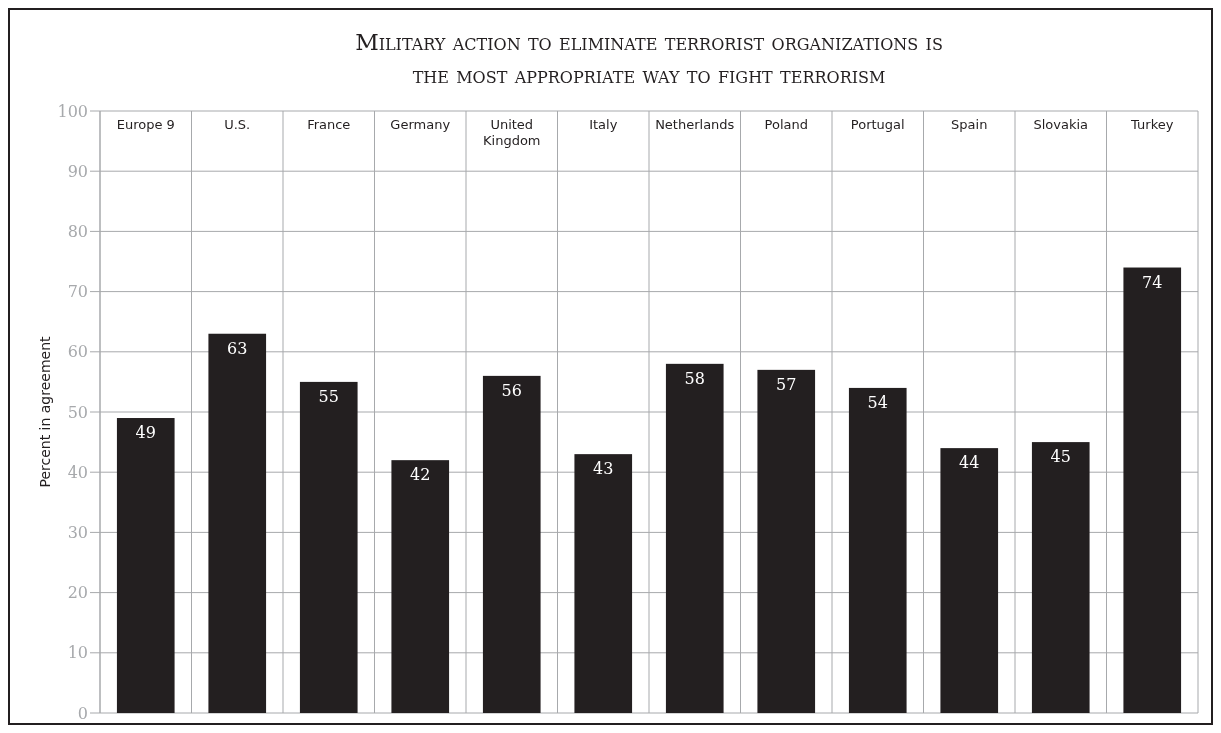 This screenshot has width=1221, height=733. I want to click on y-tick-label: 20, so click(77, 593).